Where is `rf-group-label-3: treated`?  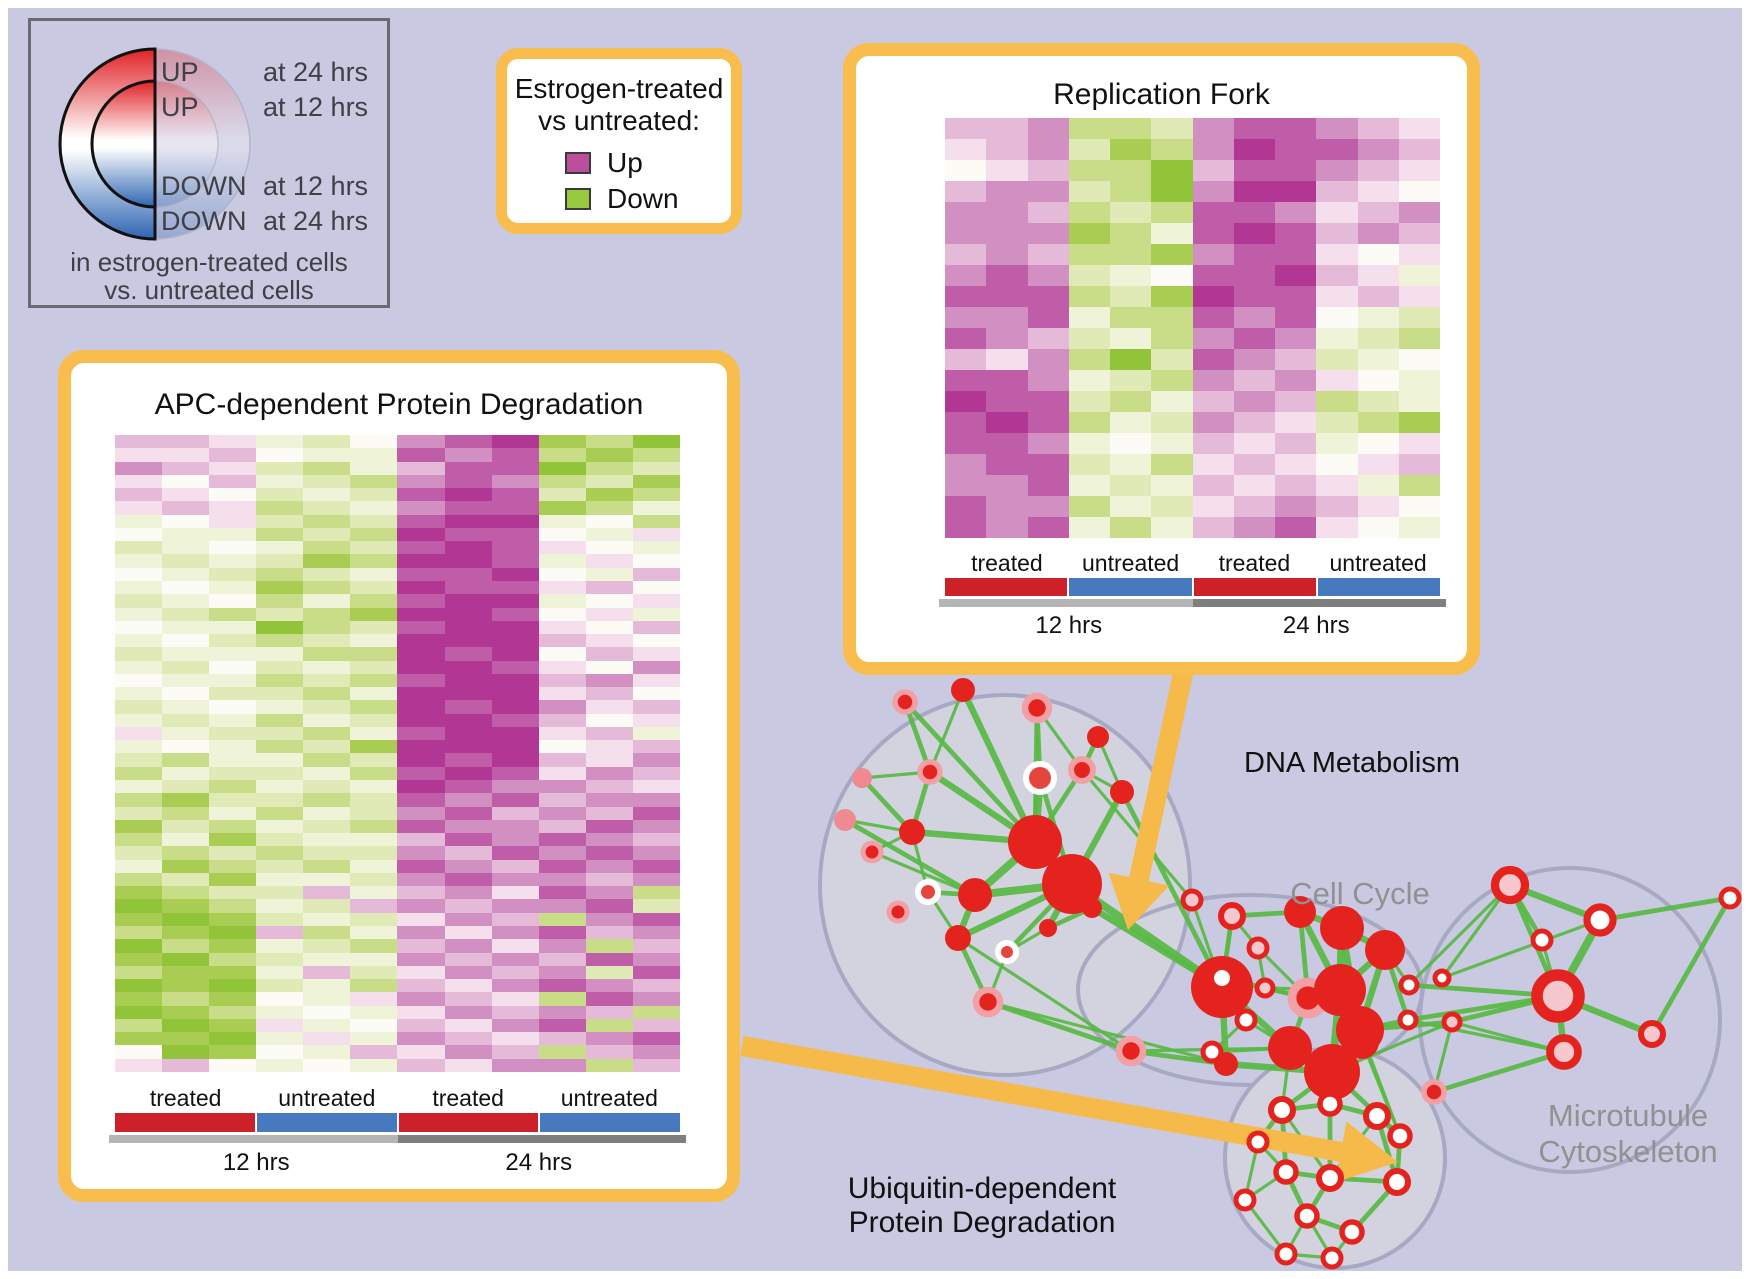
rf-group-label-3: treated is located at coordinates (1254, 563).